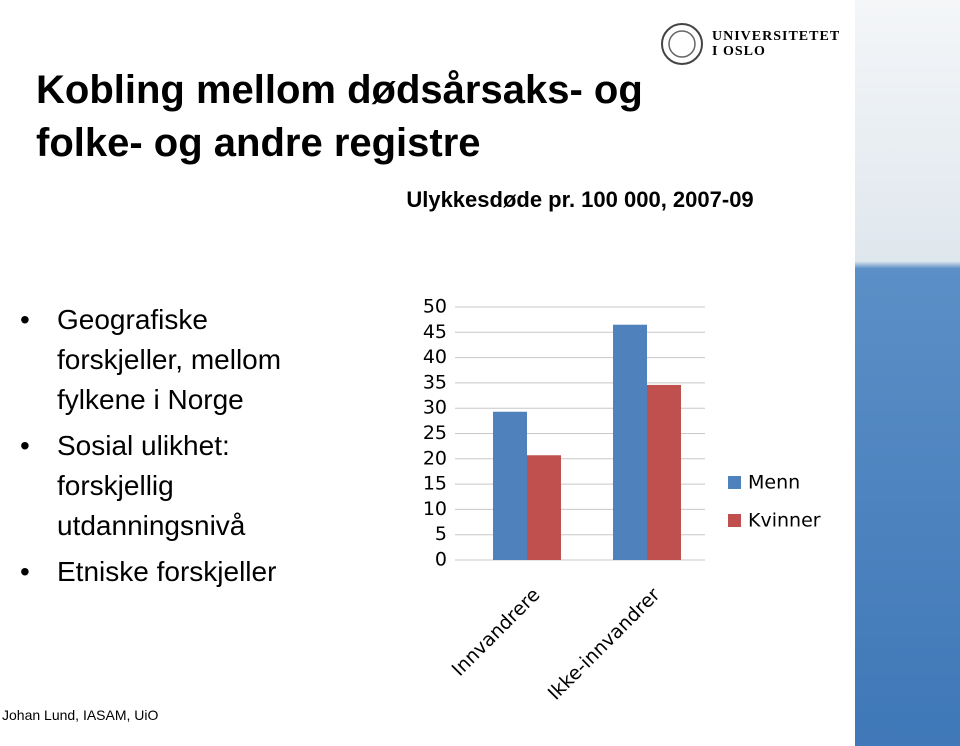 Image resolution: width=960 pixels, height=746 pixels. What do you see at coordinates (435, 458) in the screenshot?
I see `y-tick-label: 20` at bounding box center [435, 458].